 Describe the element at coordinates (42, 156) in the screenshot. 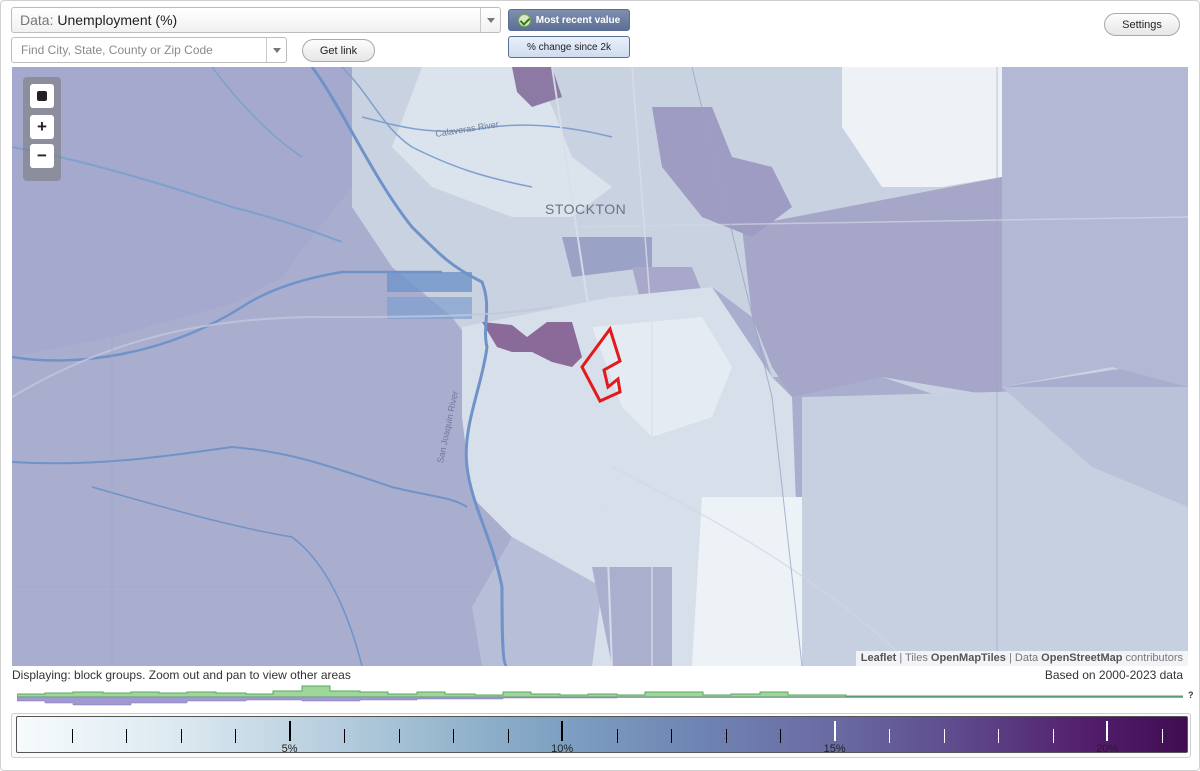

I see `zoom-out-button: −` at that location.